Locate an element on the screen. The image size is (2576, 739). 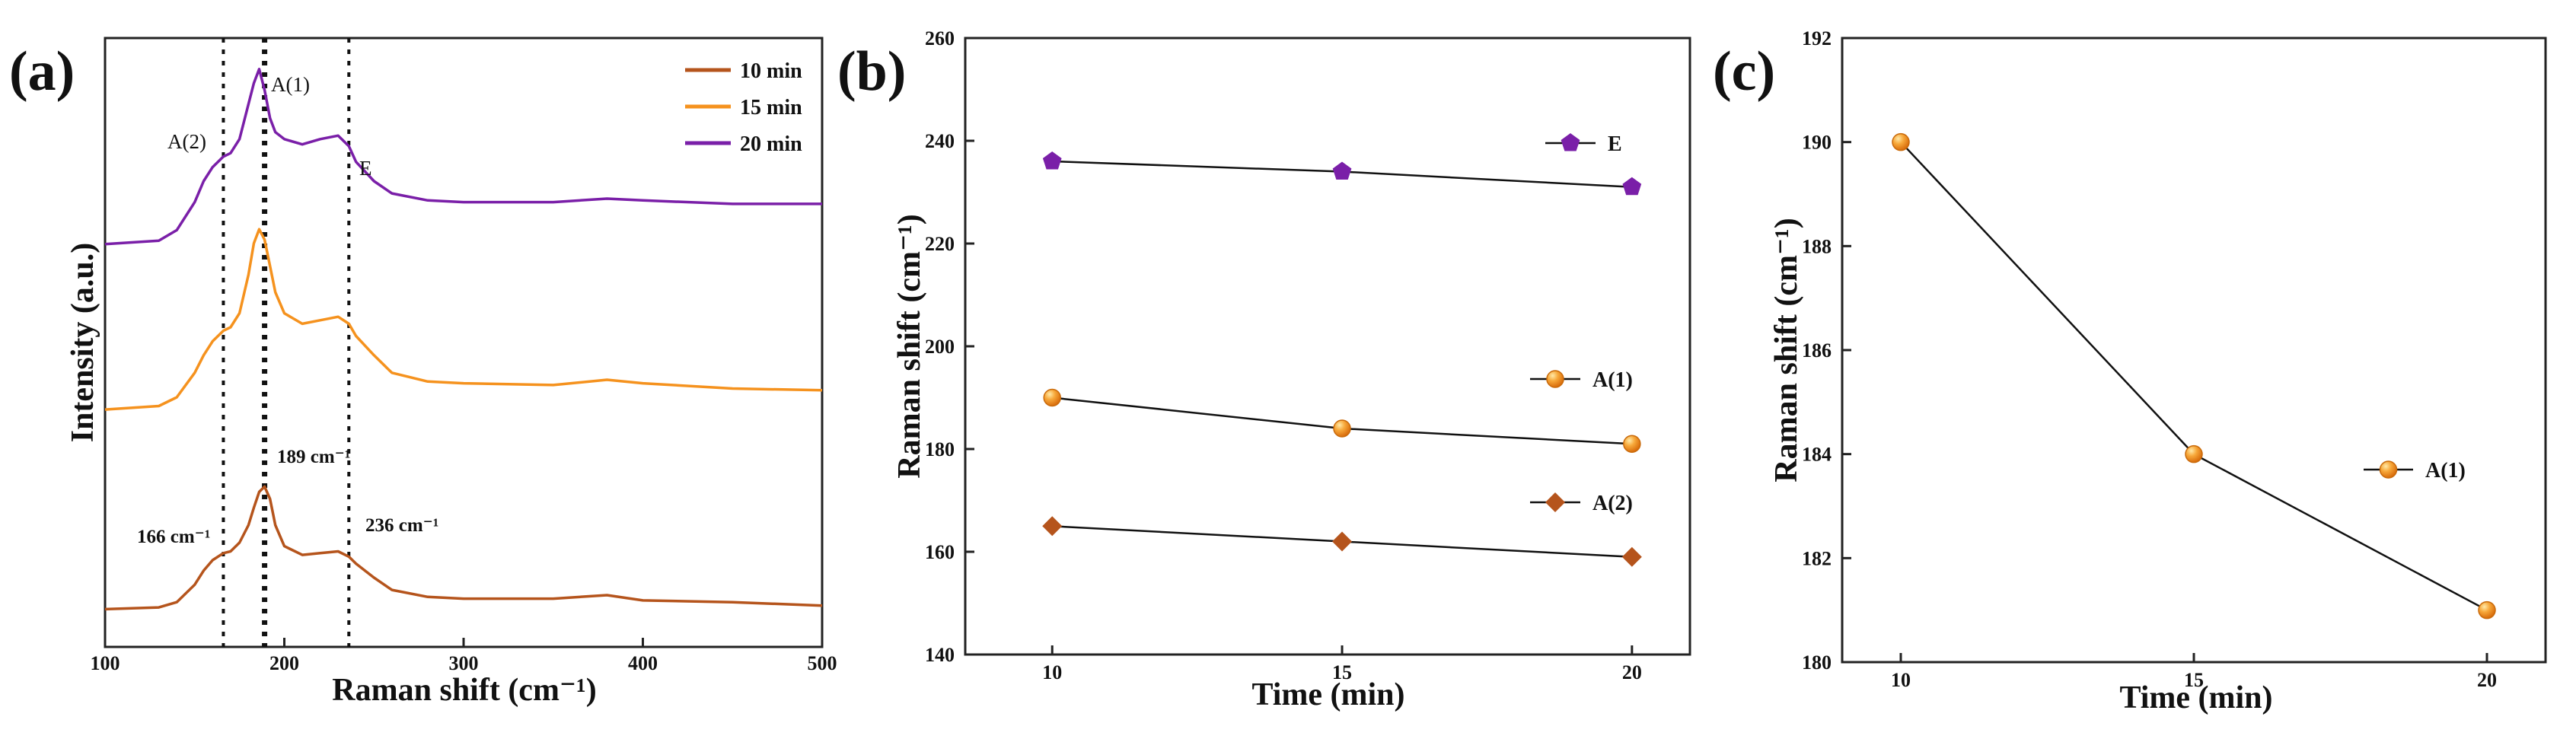
x-tick-label-a-300: 300 is located at coordinates (464, 663).